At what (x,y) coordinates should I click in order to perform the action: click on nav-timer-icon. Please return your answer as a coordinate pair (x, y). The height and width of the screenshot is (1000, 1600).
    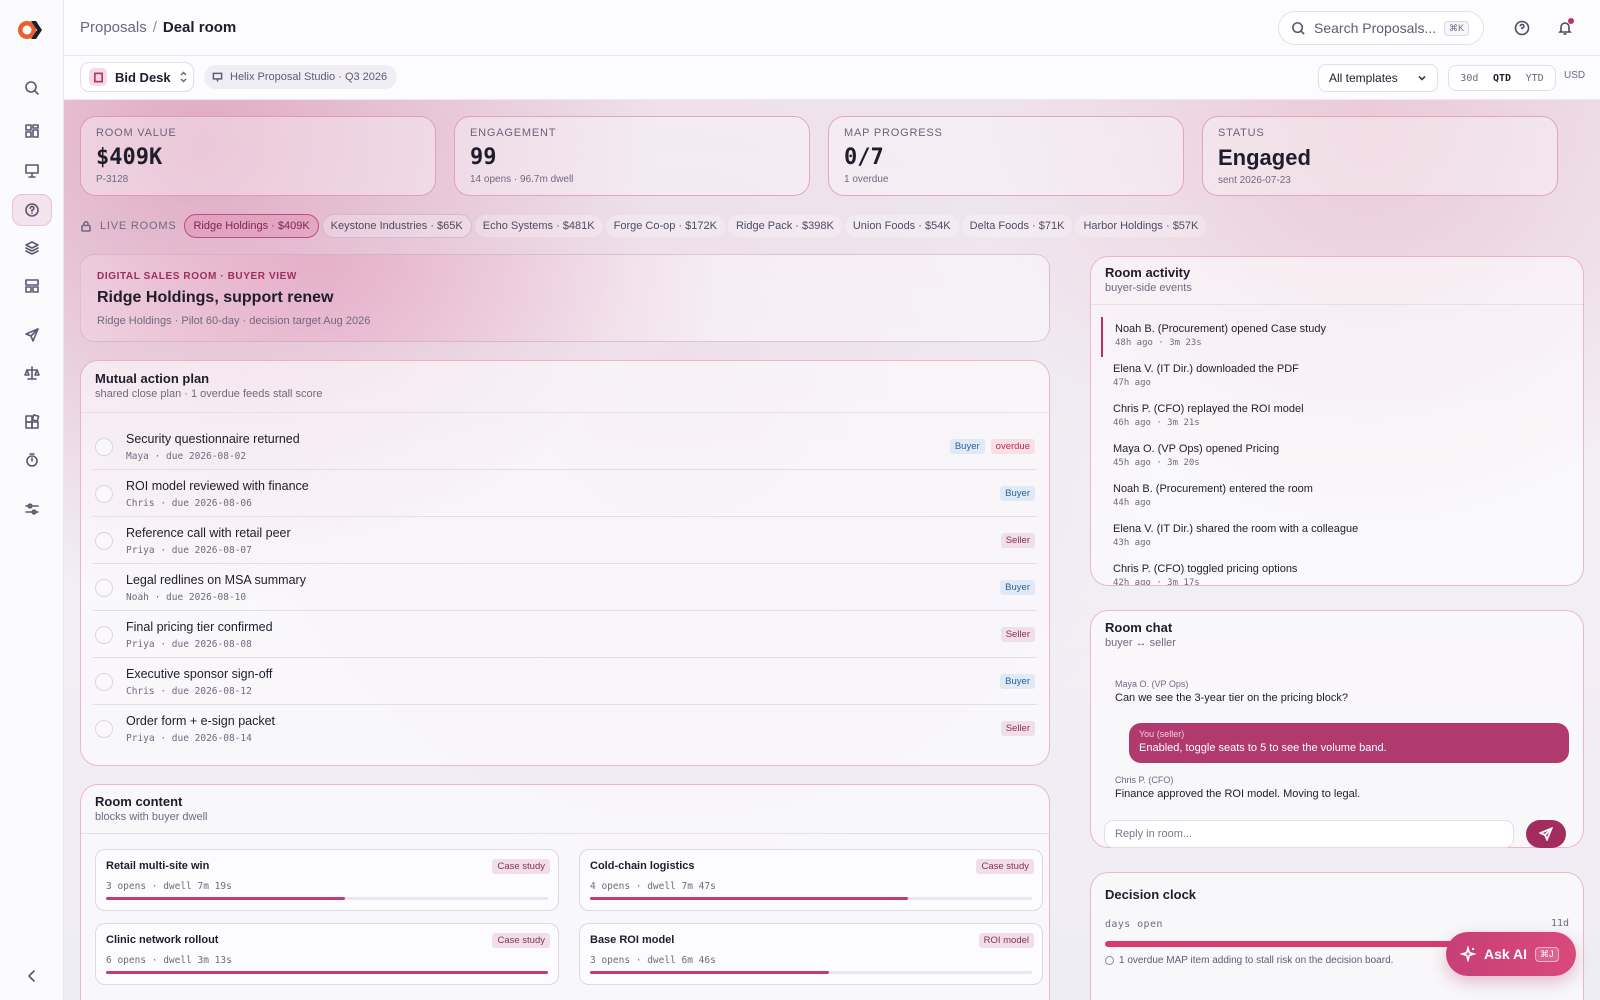
    Looking at the image, I should click on (32, 460).